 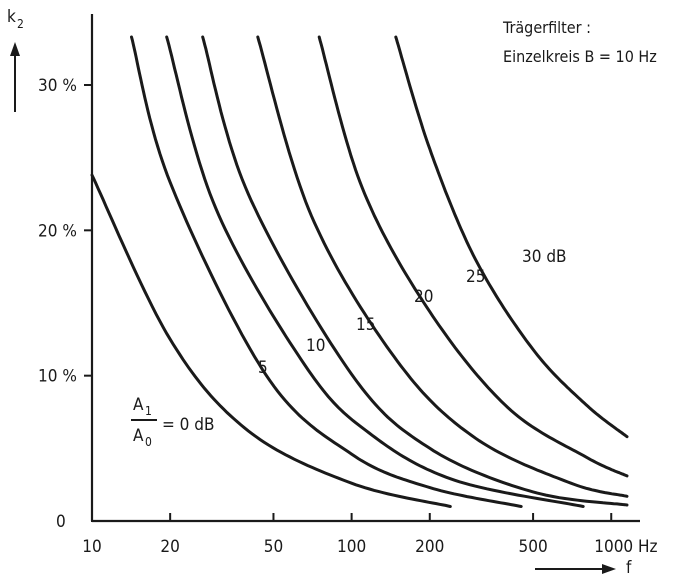 What do you see at coordinates (148, 411) in the screenshot?
I see `fraction-numerator-sub: 1` at bounding box center [148, 411].